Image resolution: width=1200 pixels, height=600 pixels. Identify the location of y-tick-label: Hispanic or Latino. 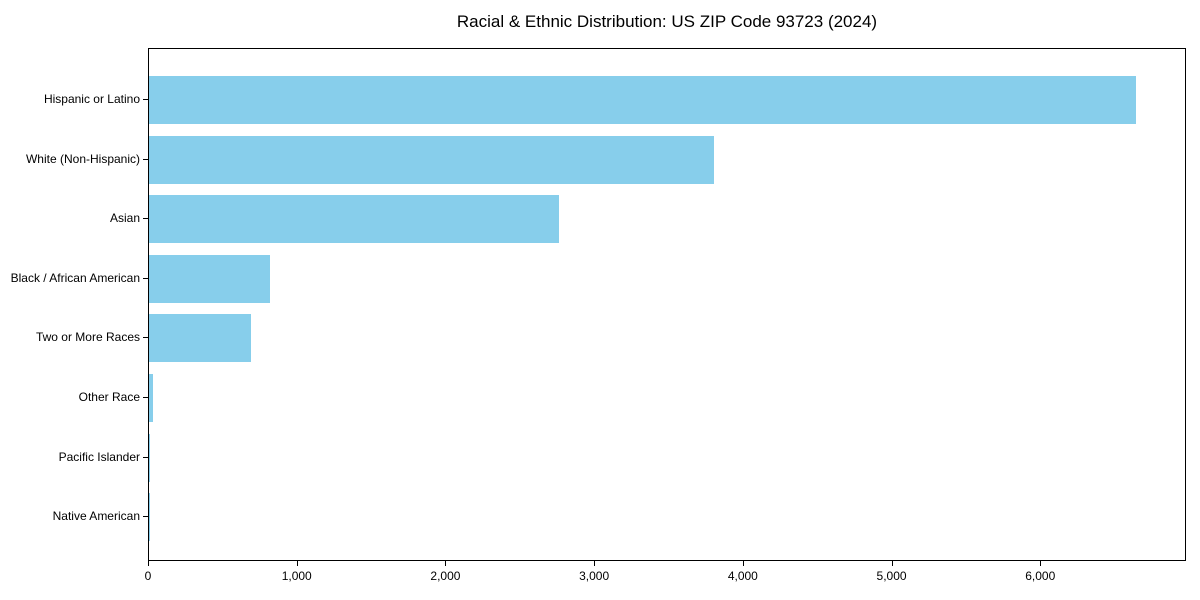
(91, 99).